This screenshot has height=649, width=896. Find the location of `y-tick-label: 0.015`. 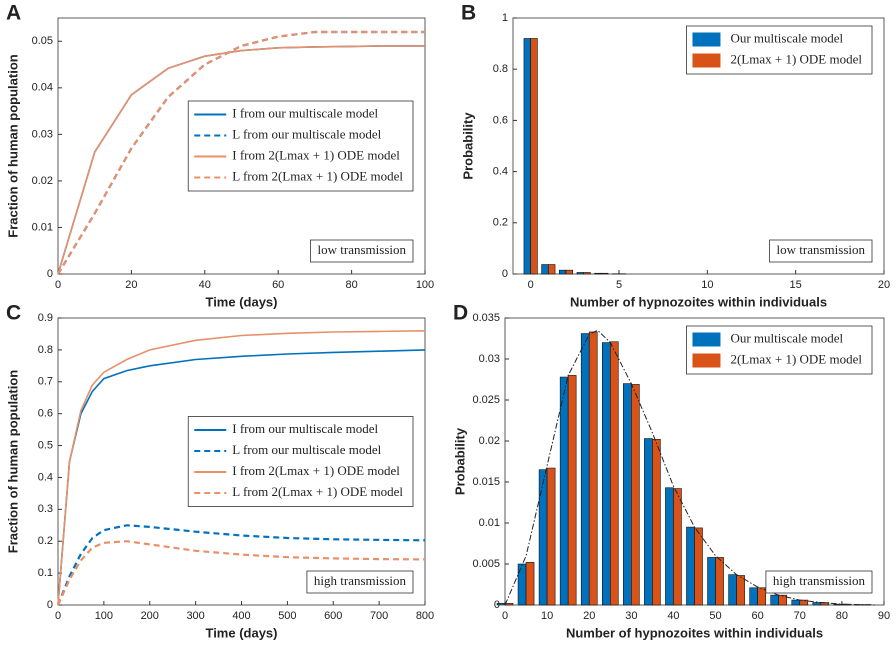

y-tick-label: 0.015 is located at coordinates (486, 482).